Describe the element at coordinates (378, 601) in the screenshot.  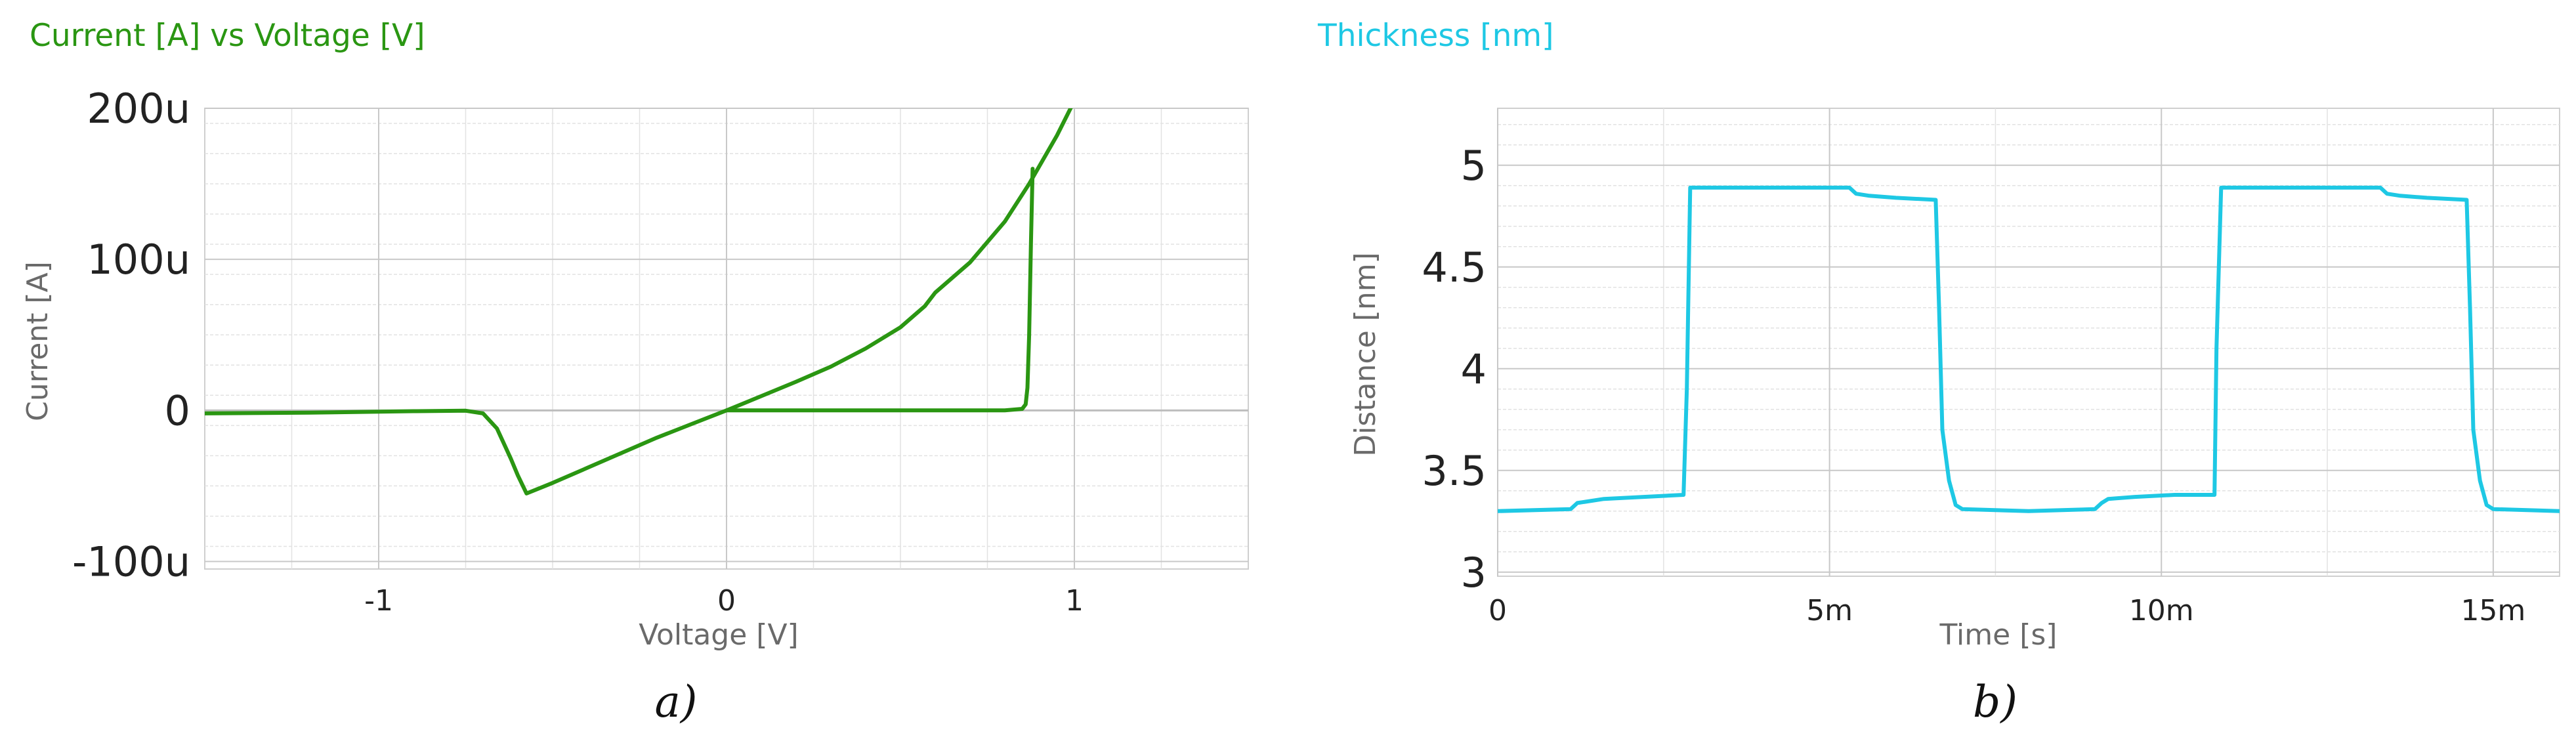
I see `x-tick-label: -1` at that location.